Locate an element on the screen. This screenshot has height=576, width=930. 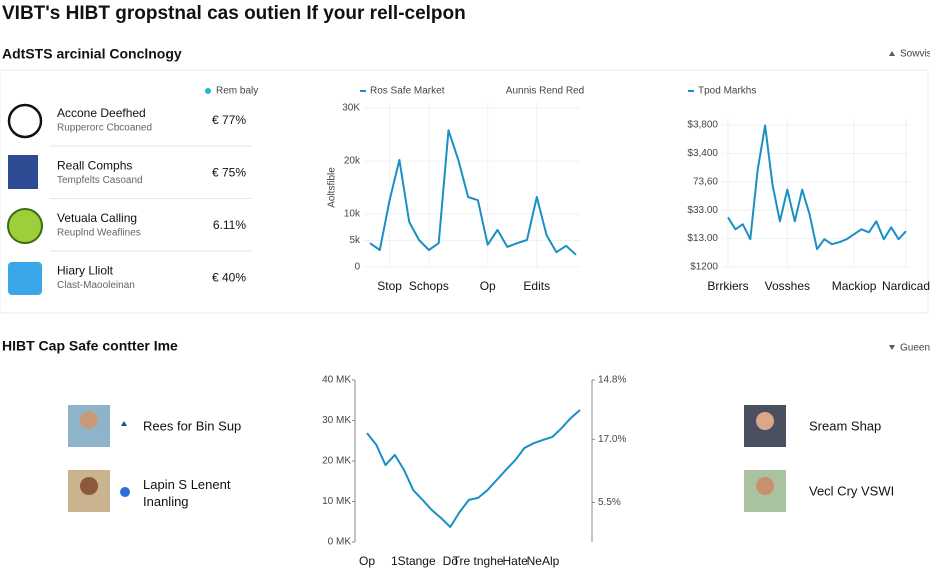
y-tick-label: $33.00 is located at coordinates (702, 210).